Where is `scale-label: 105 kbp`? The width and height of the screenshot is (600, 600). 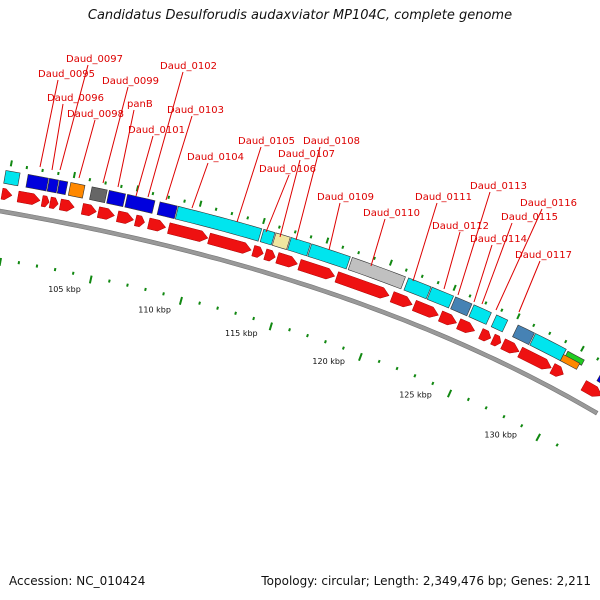 scale-label: 105 kbp is located at coordinates (64, 289).